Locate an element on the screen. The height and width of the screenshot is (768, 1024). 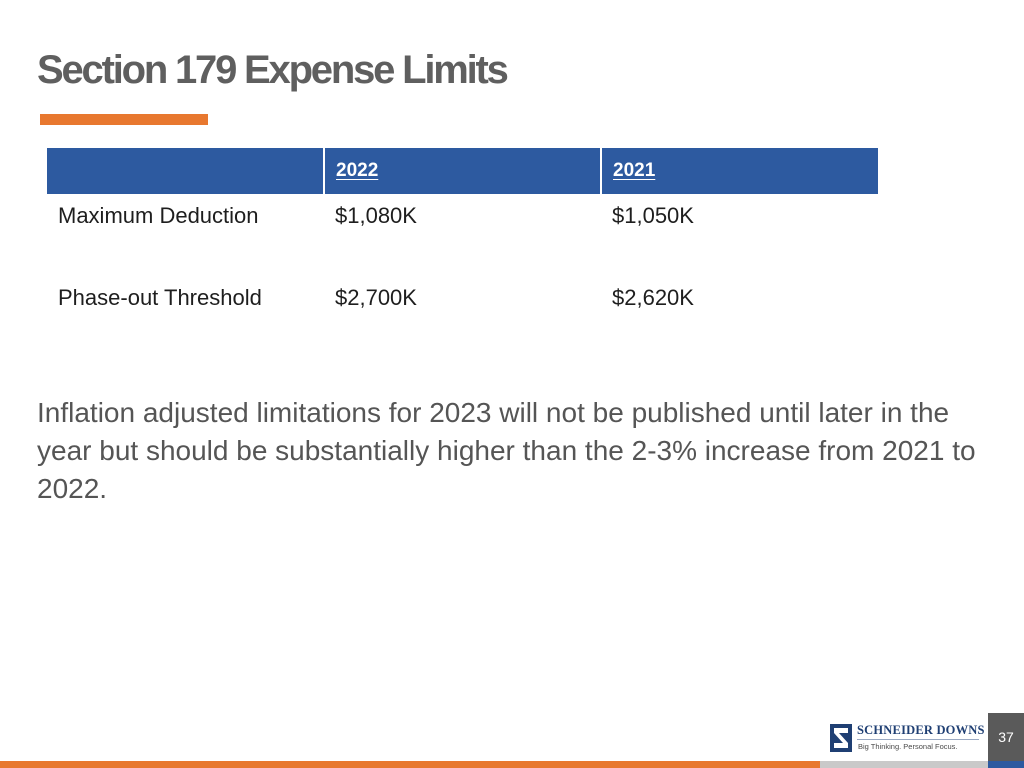
value-cell: $1,080K is located at coordinates (376, 215).